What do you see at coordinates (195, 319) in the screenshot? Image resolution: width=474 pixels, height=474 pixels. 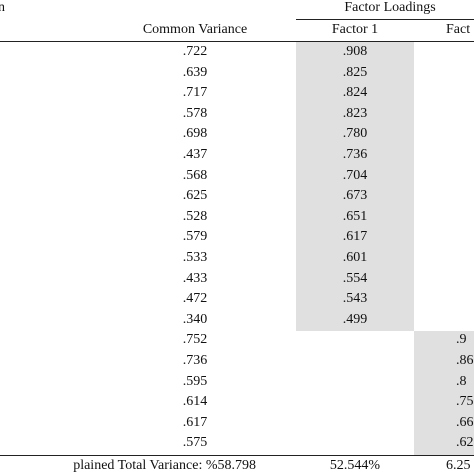 I see `common-variance-cell: .340` at bounding box center [195, 319].